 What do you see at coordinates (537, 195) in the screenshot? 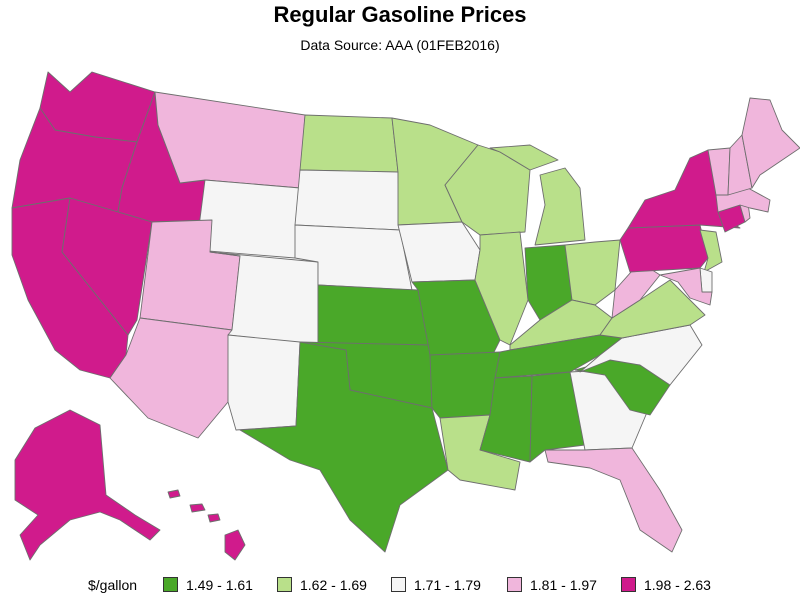
I see `state-MI` at bounding box center [537, 195].